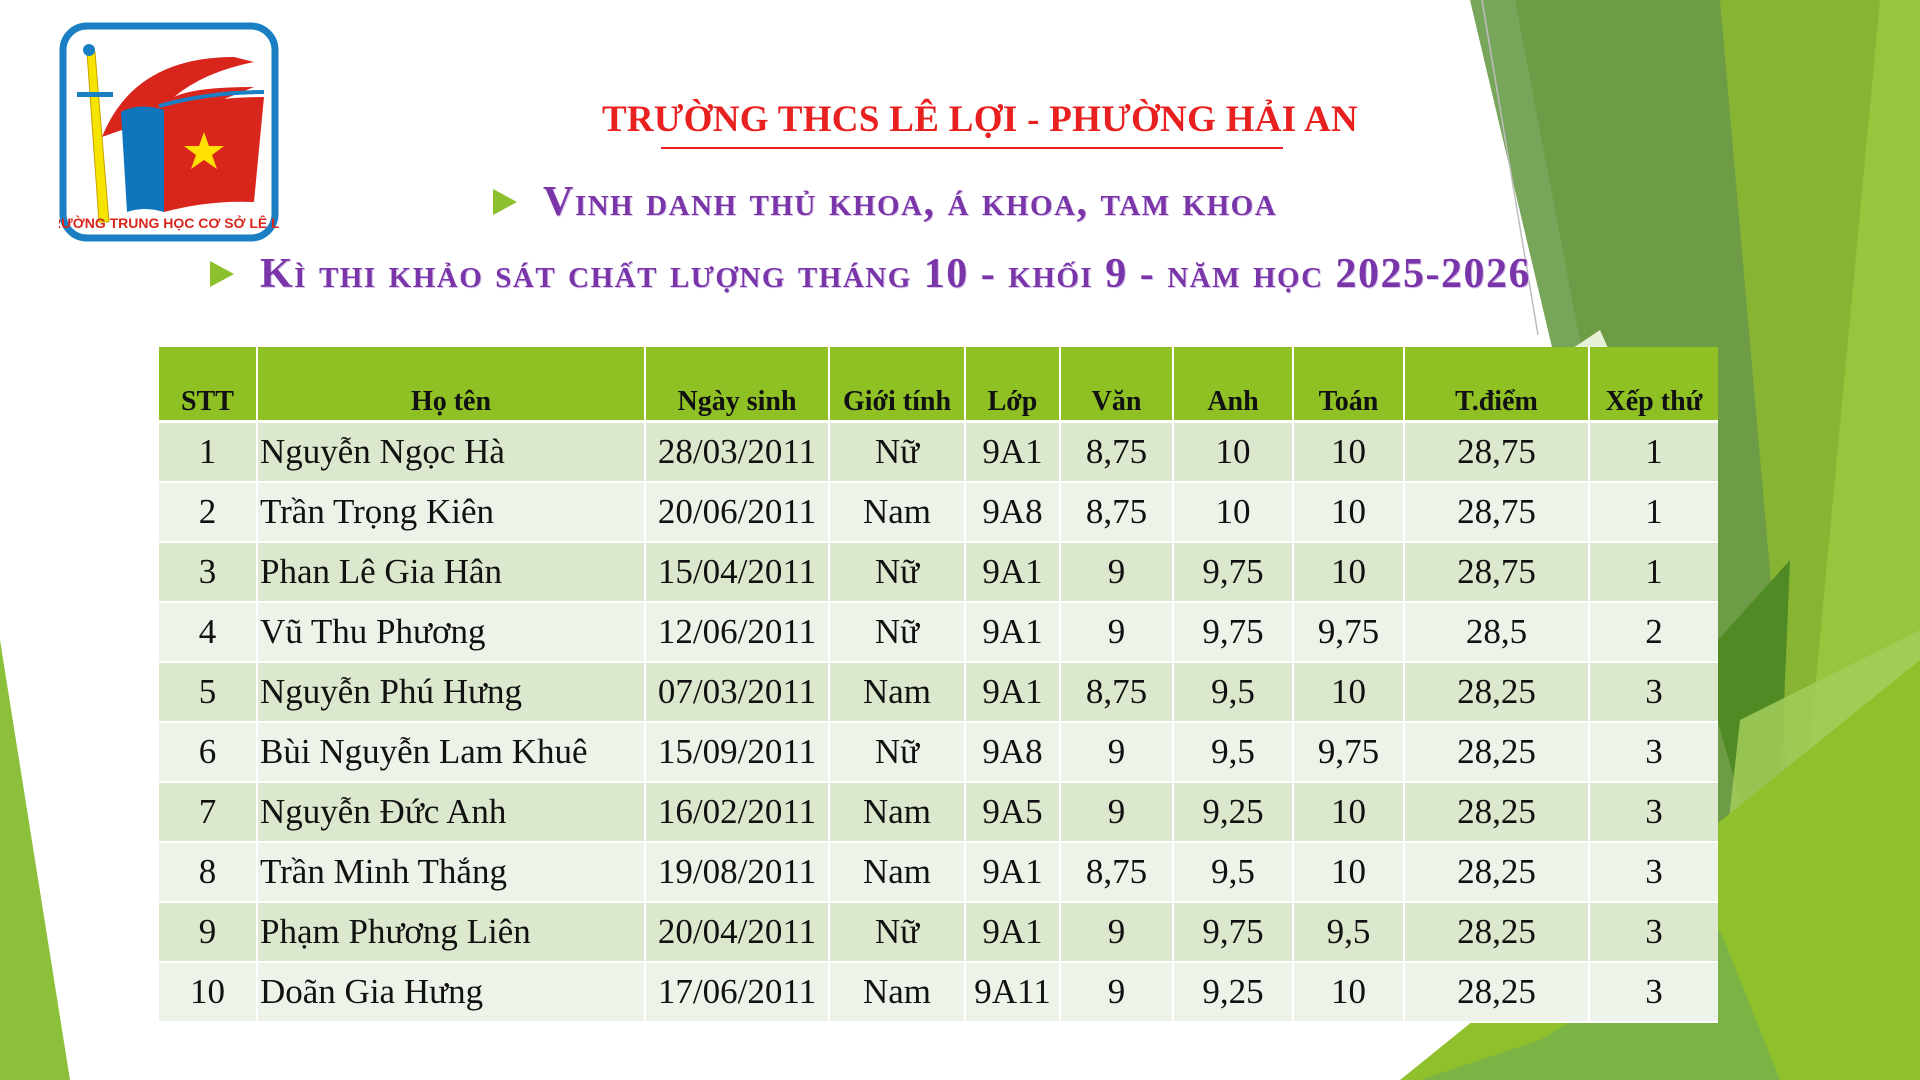 This screenshot has width=1920, height=1080. Describe the element at coordinates (1653, 385) in the screenshot. I see `column-header-rank: Xếp thứ` at that location.